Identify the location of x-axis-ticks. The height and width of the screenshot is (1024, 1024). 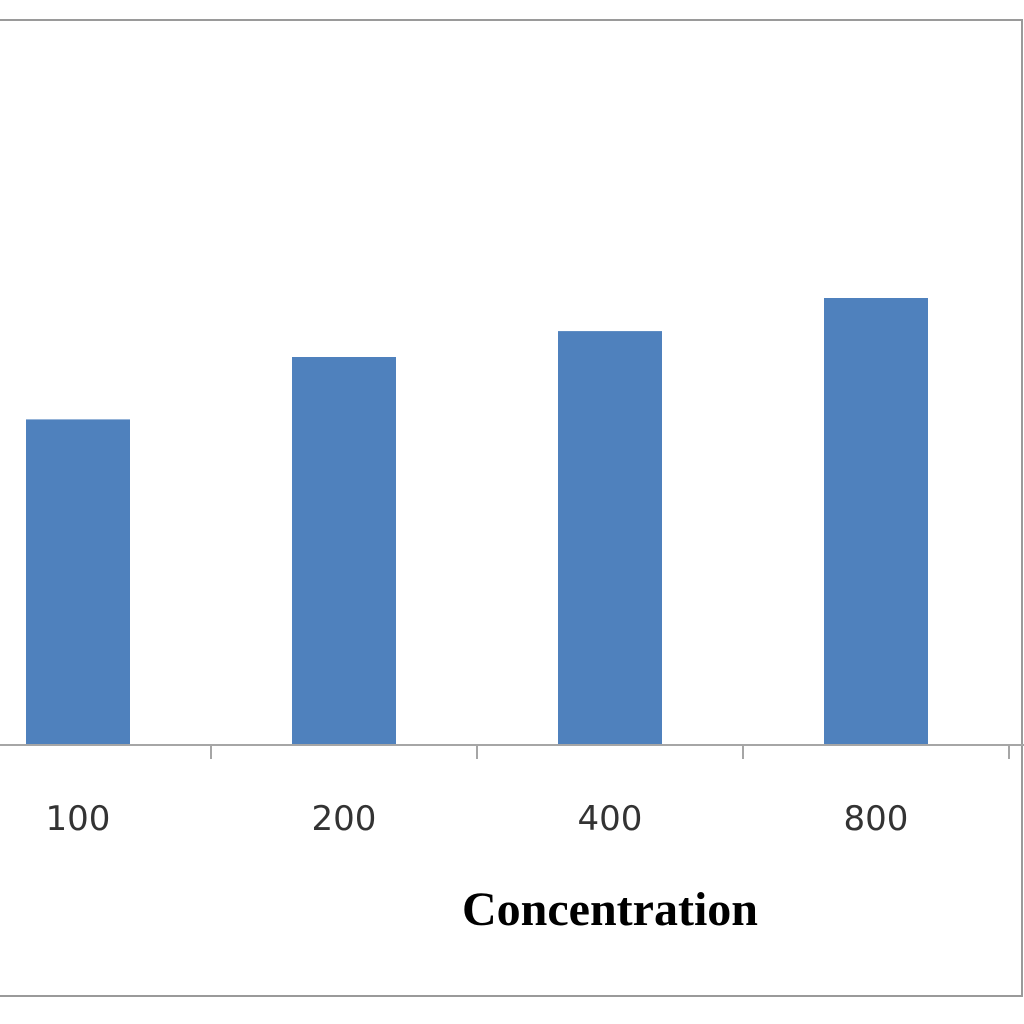
(610, 752).